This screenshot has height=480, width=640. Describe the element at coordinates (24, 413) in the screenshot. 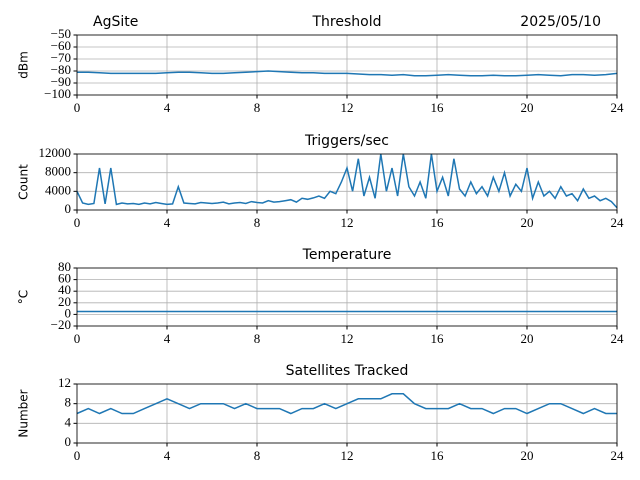

I see `y-axis-label: Number` at that location.